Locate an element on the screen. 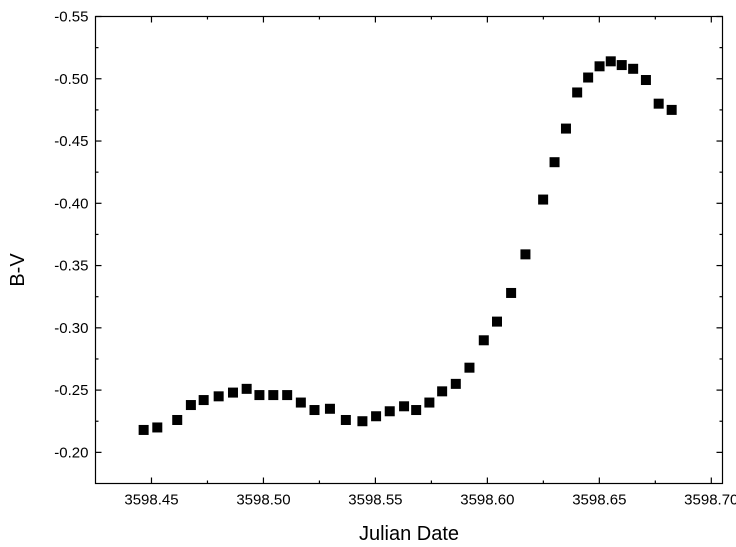 Image resolution: width=736 pixels, height=547 pixels. x-tick-label: 3598.60 is located at coordinates (487, 500).